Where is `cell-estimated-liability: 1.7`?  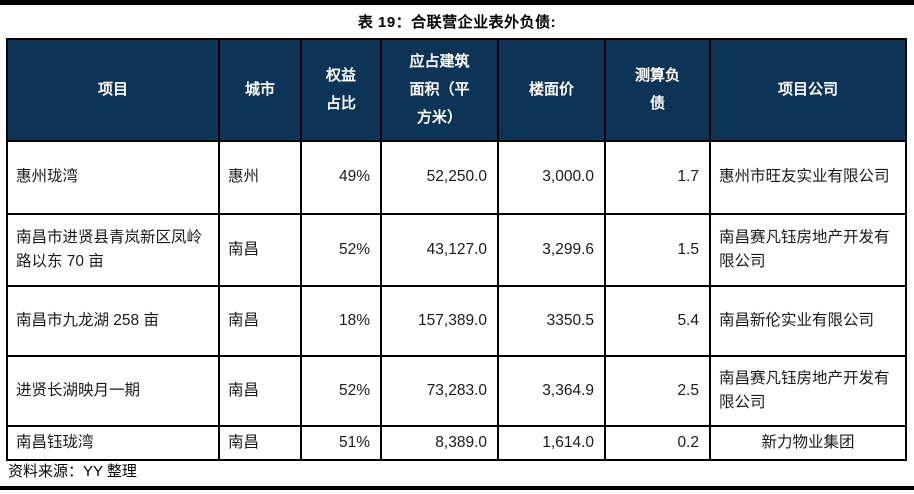
cell-estimated-liability: 1.7 is located at coordinates (657, 177).